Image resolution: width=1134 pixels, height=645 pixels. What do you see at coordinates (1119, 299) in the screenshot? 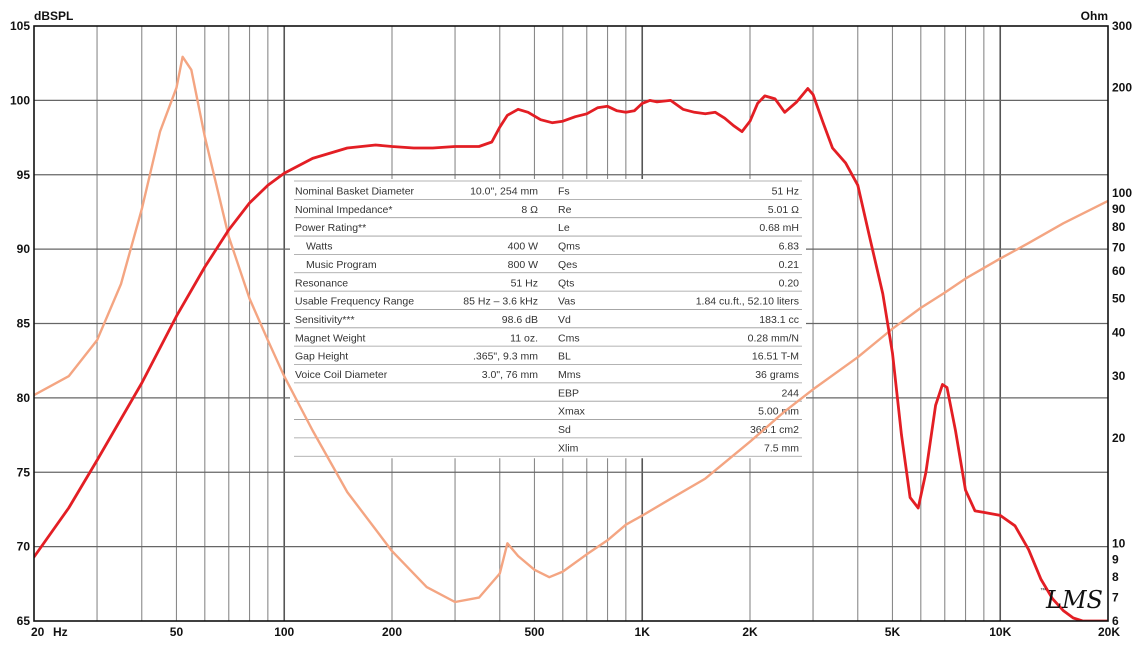
I see `y-right-tick-label: 50` at bounding box center [1119, 299].